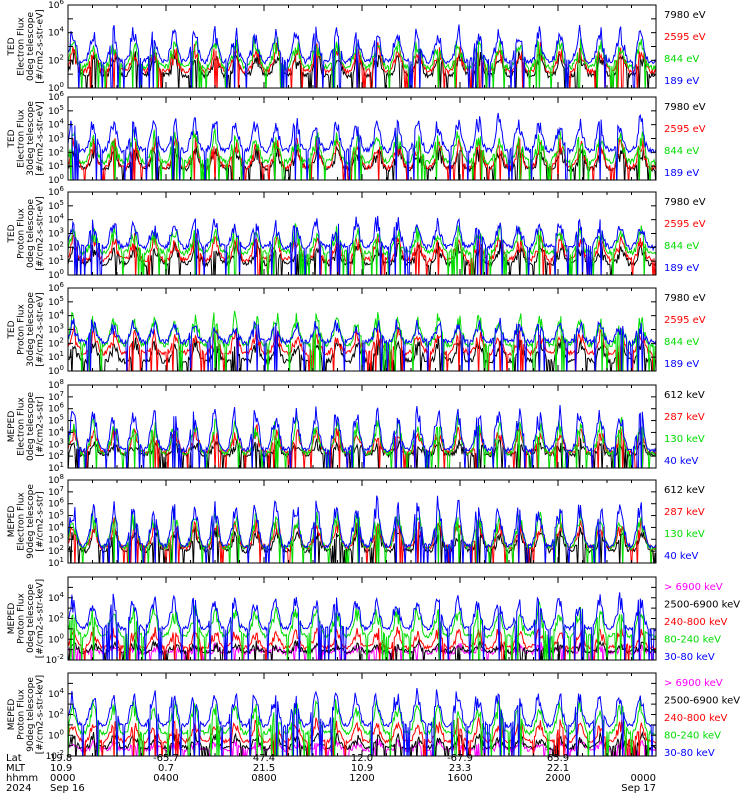 This screenshot has height=800, width=750. I want to click on panel-5-data, so click(362, 436).